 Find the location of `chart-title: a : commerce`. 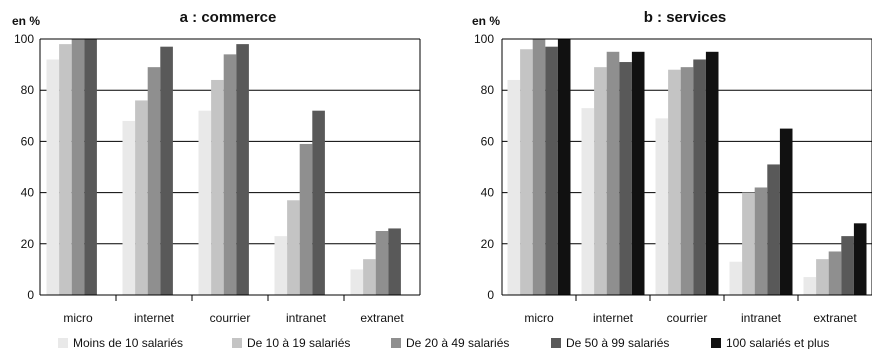

chart-title: a : commerce is located at coordinates (228, 17).